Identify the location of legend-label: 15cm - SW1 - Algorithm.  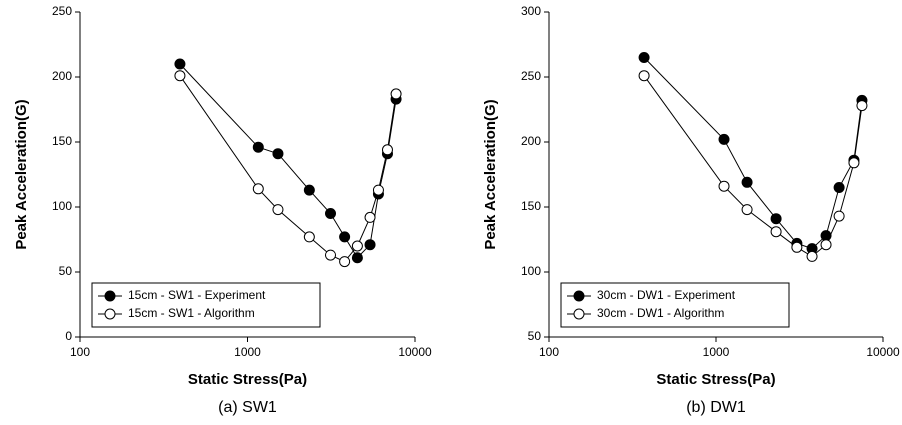
(191, 313).